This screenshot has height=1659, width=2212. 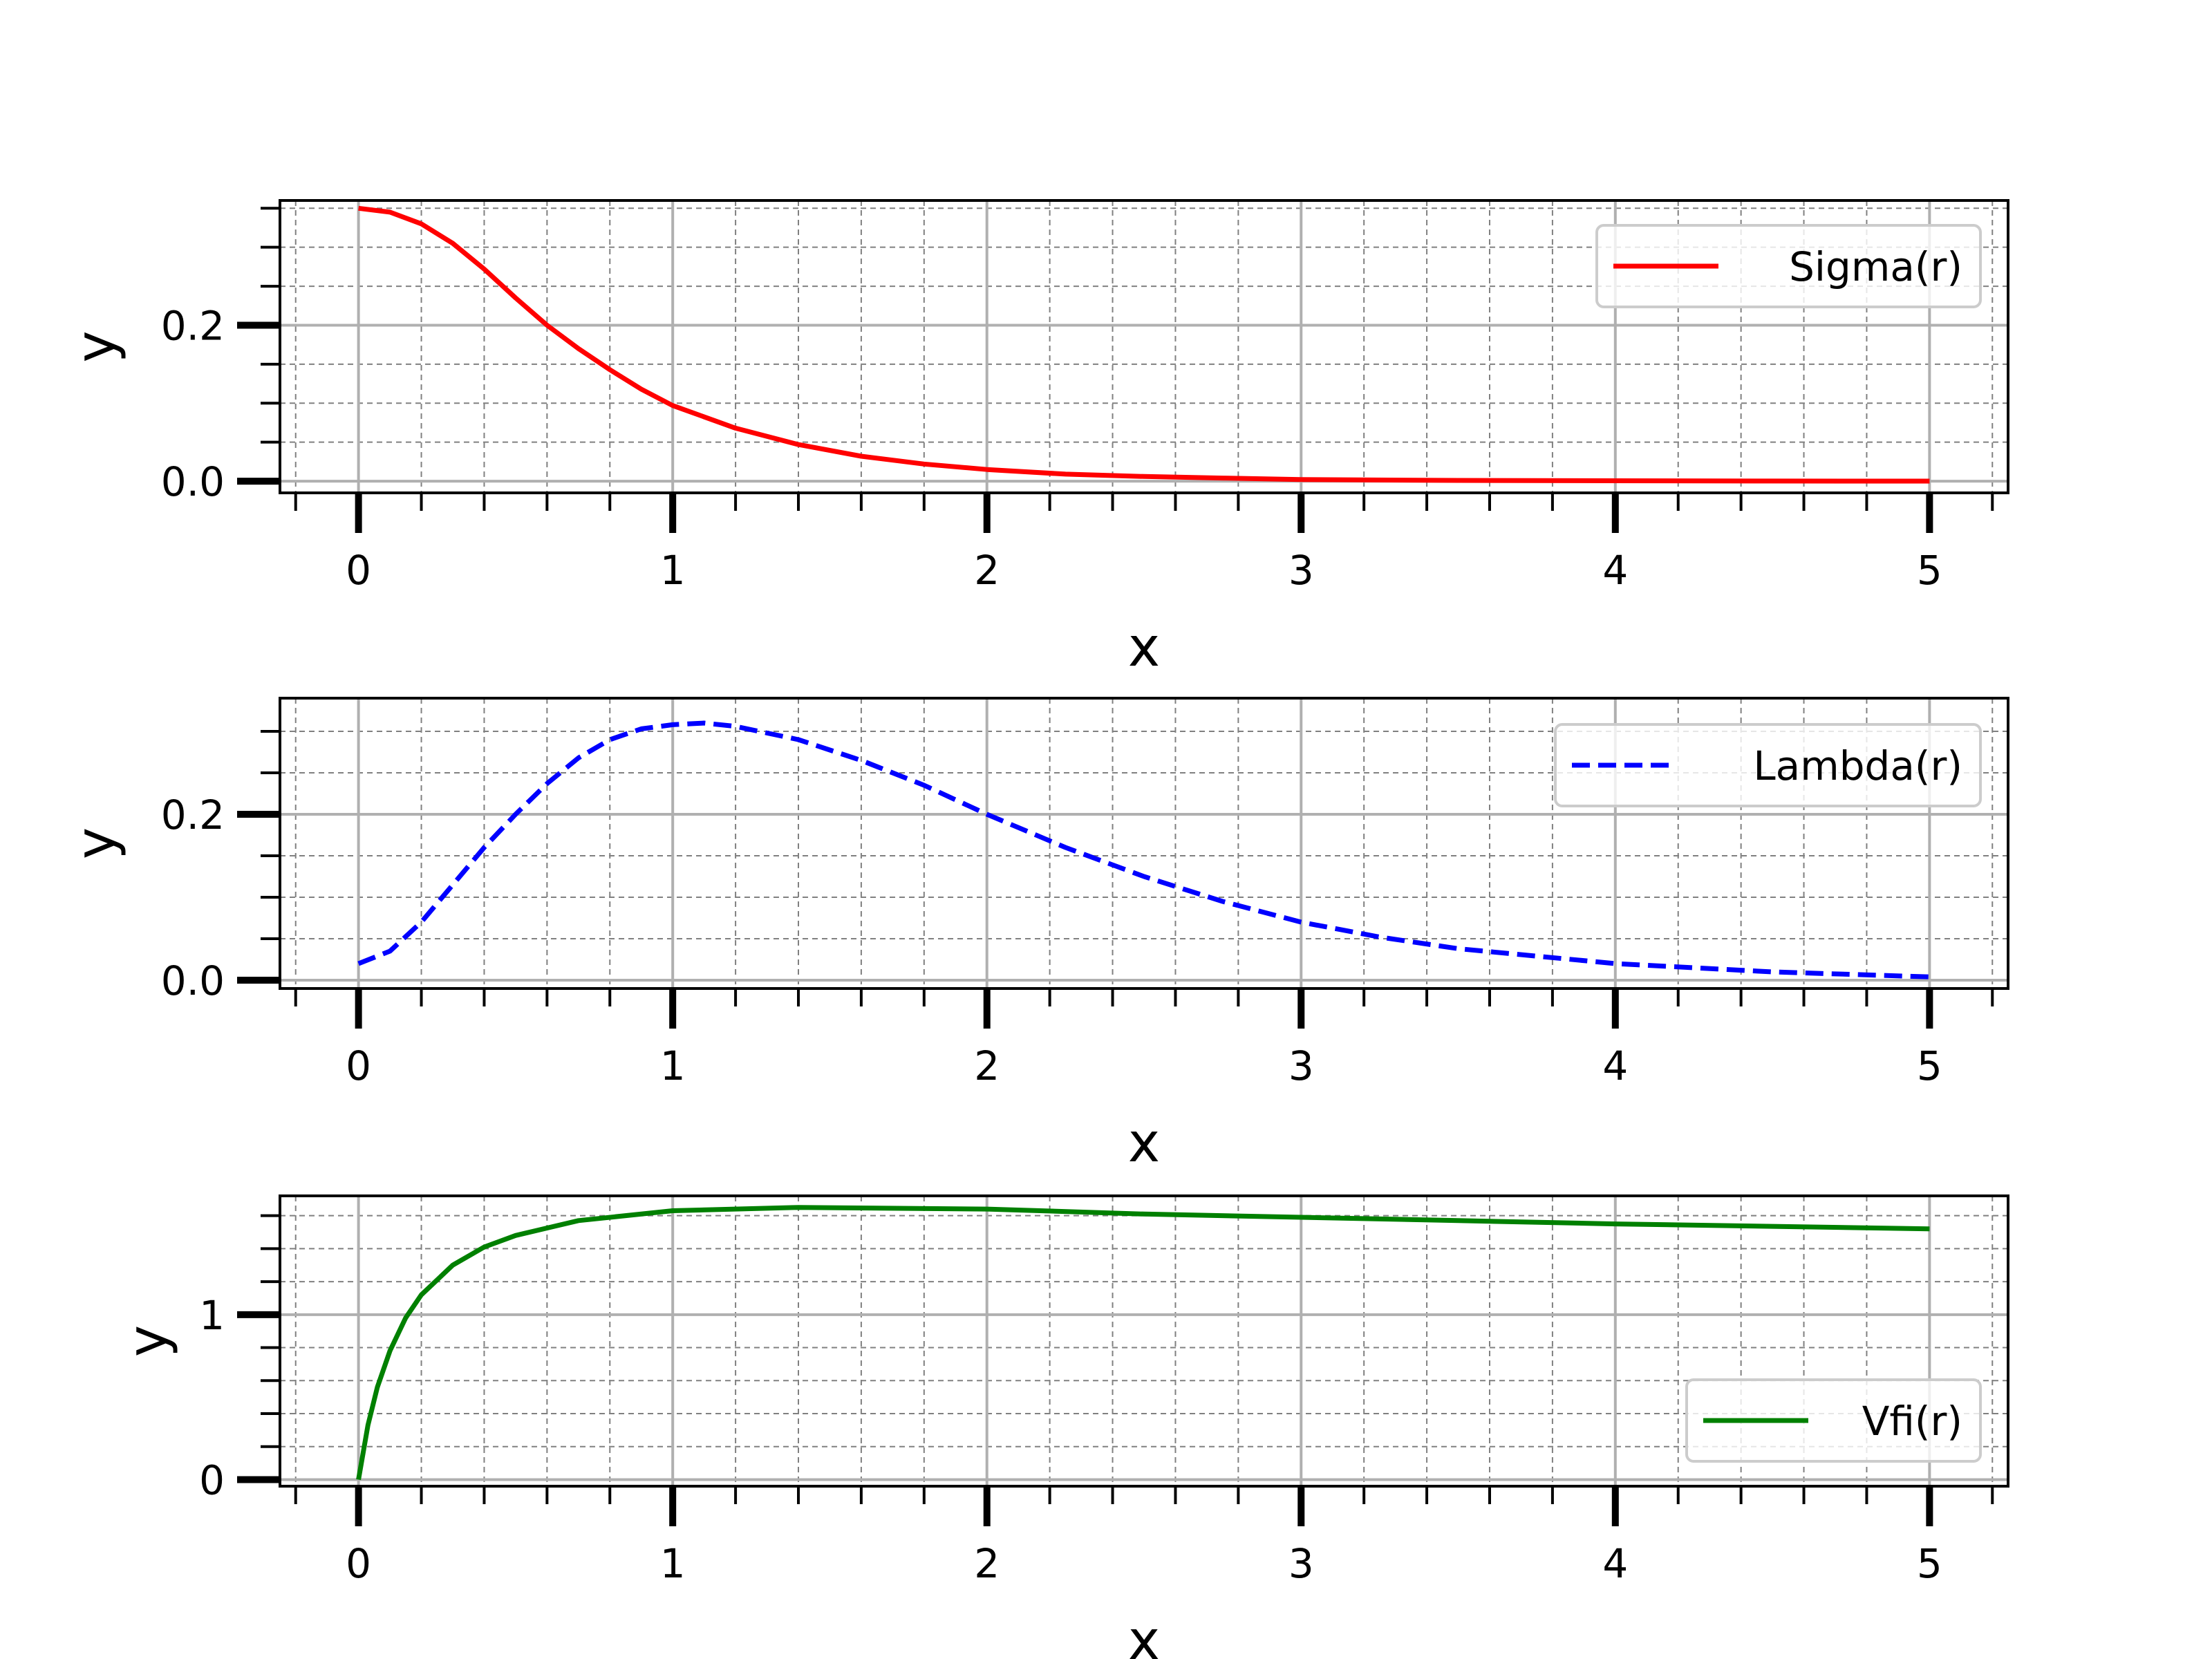 I want to click on legend: Vfi(r), so click(x=1834, y=1420).